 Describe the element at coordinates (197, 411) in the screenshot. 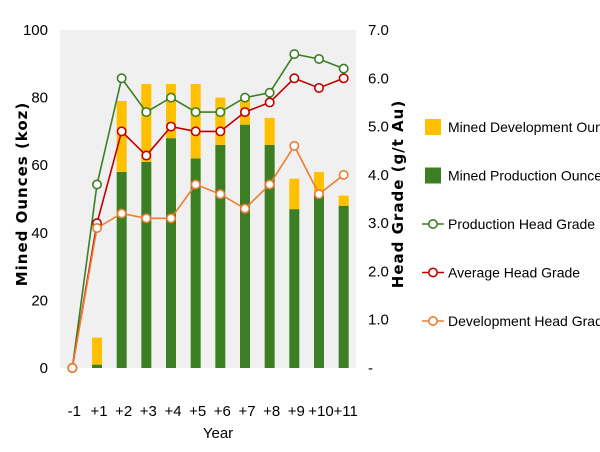

I see `x-tick-label: +5` at that location.